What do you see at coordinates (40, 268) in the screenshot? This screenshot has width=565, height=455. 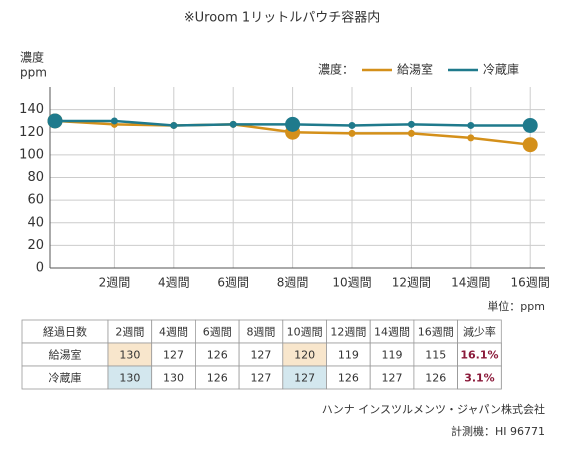 I see `y-tick-label: 0` at bounding box center [40, 268].